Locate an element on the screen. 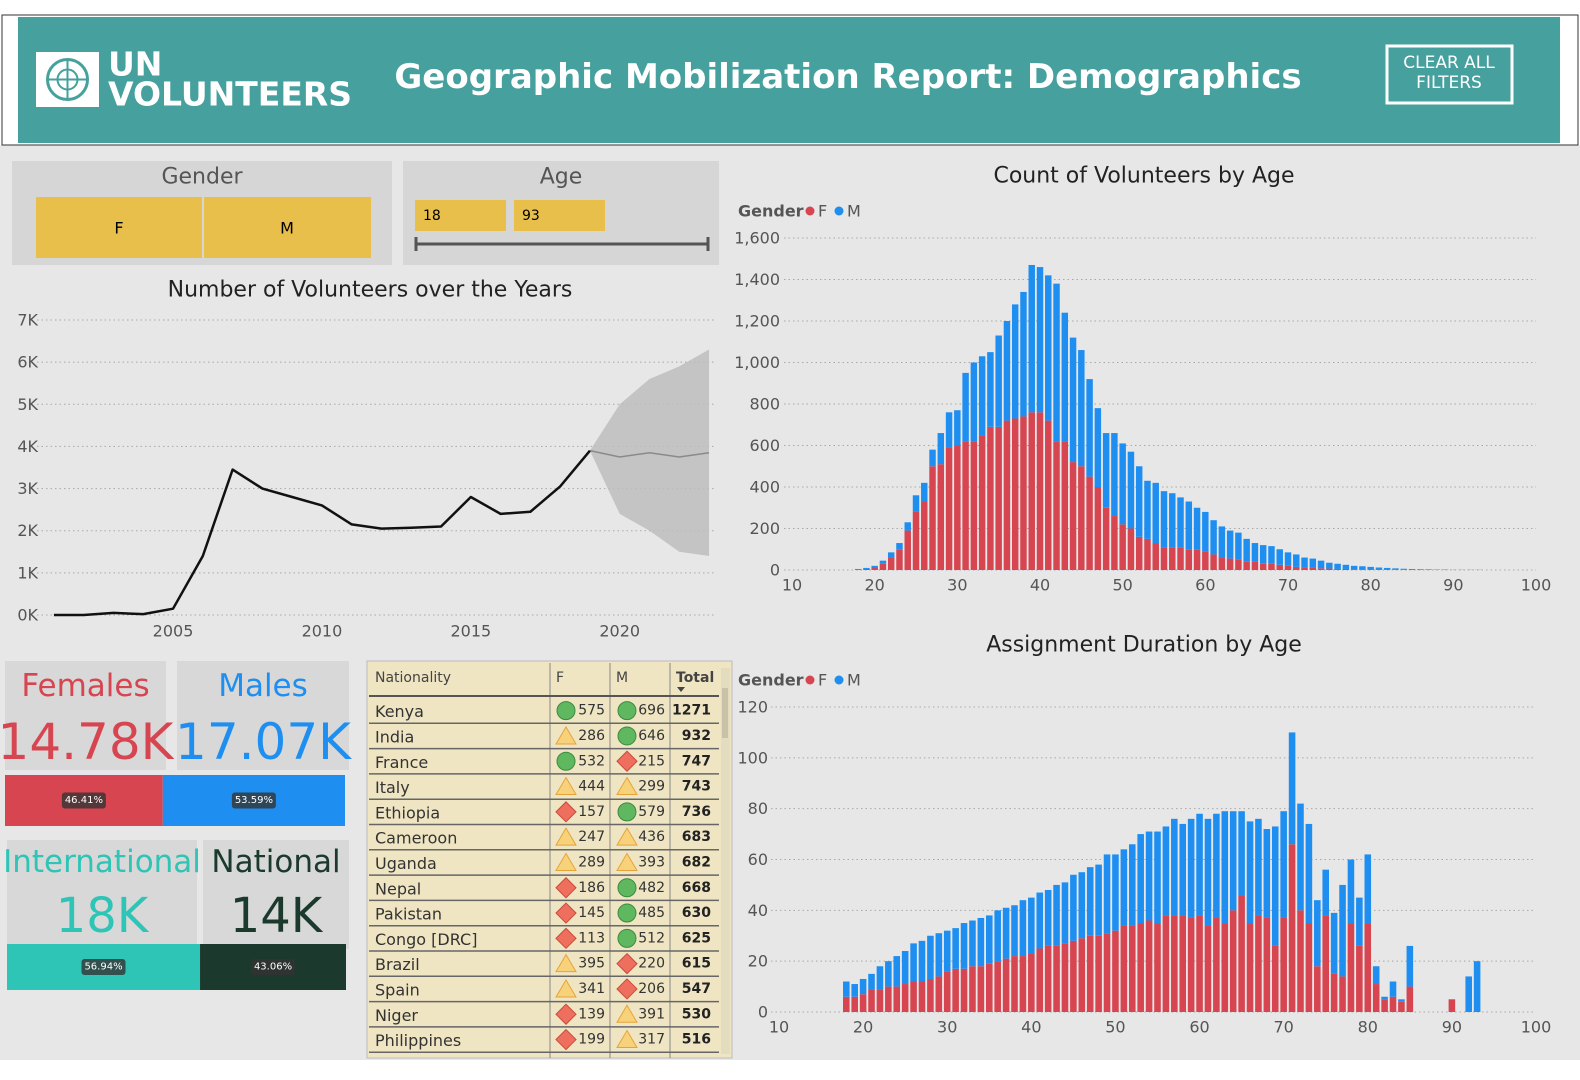 The height and width of the screenshot is (1080, 1580). slicer-option-label: M is located at coordinates (287, 228).